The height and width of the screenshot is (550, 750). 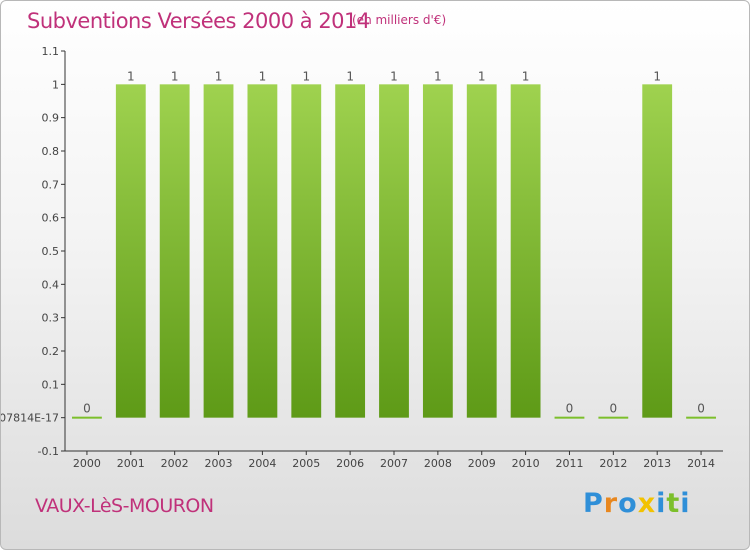 I want to click on x-tick-label: 2009, so click(x=482, y=463).